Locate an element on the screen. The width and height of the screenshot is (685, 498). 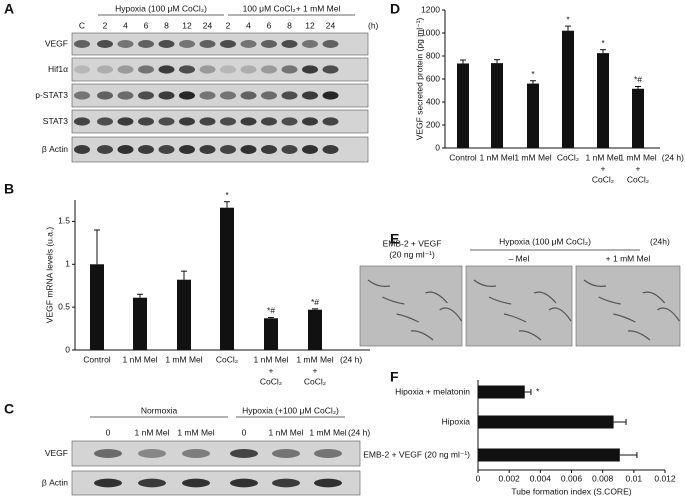
y-axis-label: VEGF secreted protein (pg ml⁻¹) is located at coordinates (419, 79).